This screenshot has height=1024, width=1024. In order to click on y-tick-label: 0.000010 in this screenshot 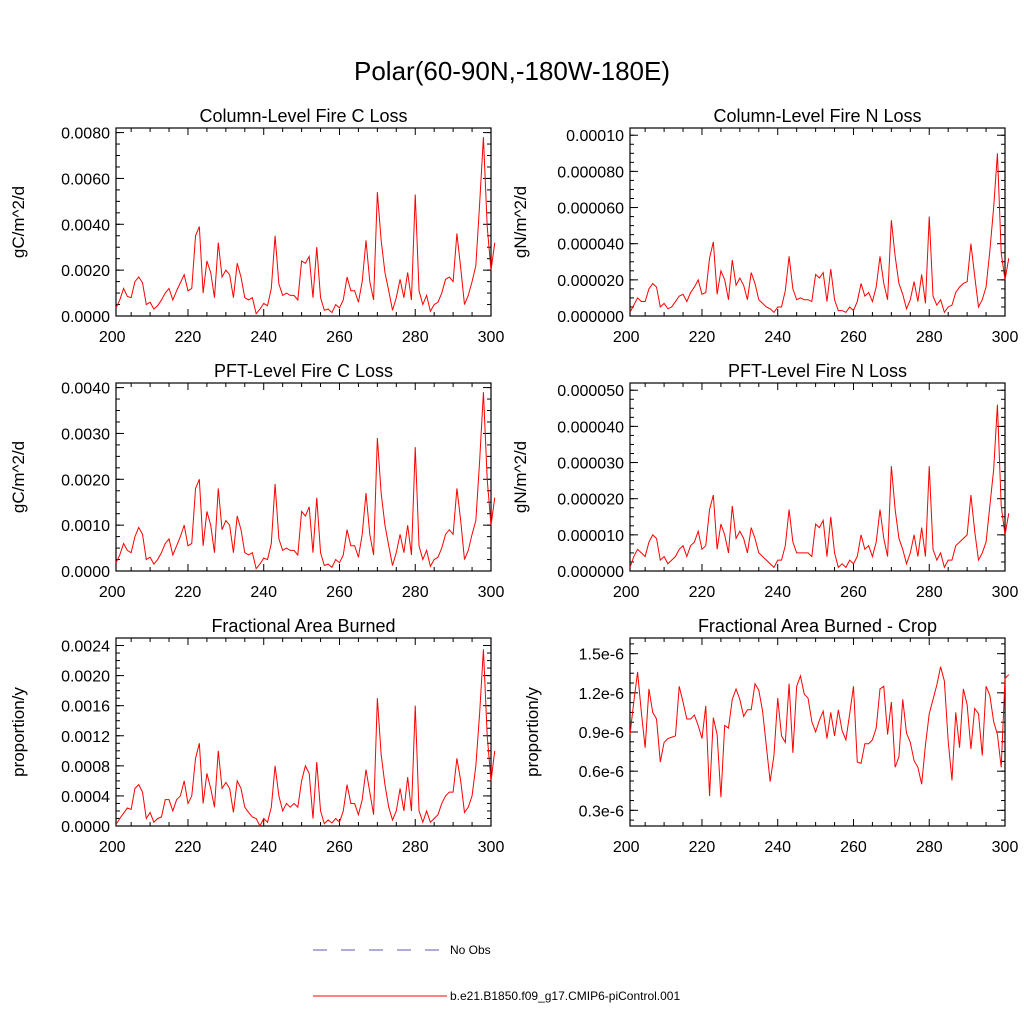, I will do `click(590, 536)`.